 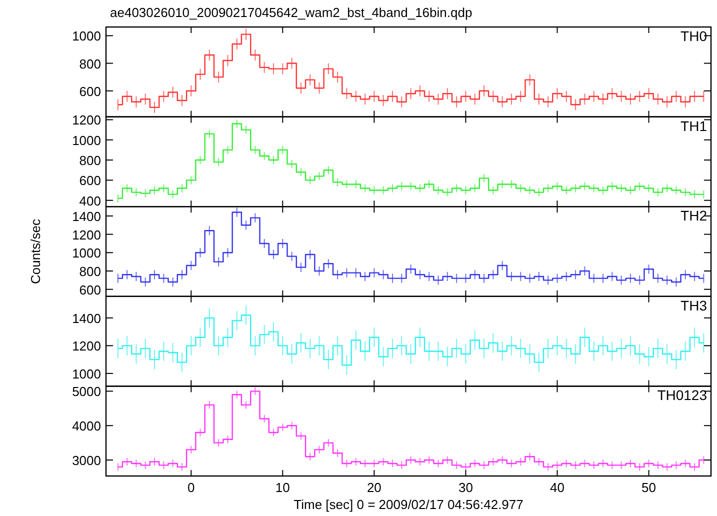 What do you see at coordinates (649, 487) in the screenshot?
I see `x-tick-label: 50` at bounding box center [649, 487].